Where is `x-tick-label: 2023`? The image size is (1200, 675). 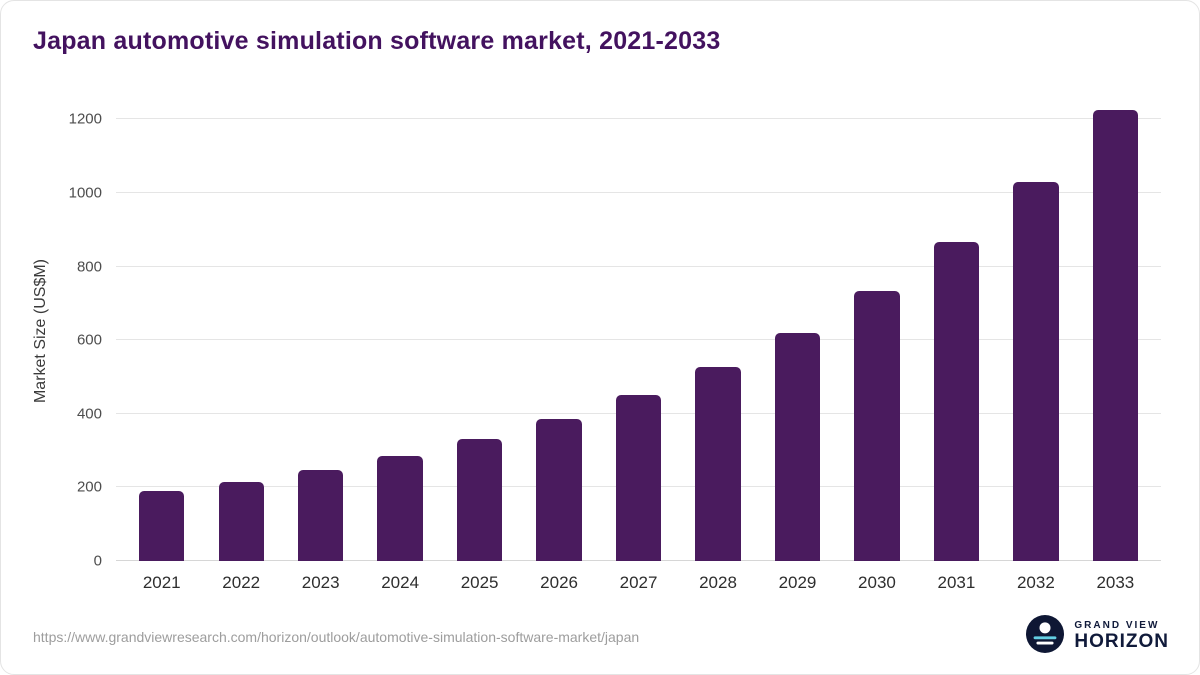
x-tick-label: 2023 is located at coordinates (320, 582).